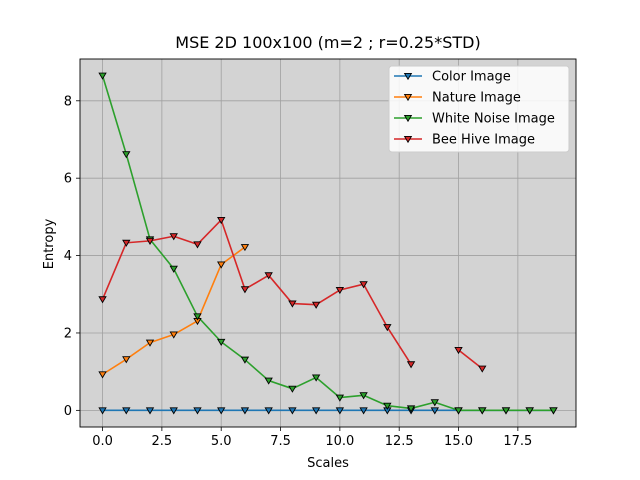 This screenshot has height=480, width=640. I want to click on x-tick-label: 5.0, so click(221, 441).